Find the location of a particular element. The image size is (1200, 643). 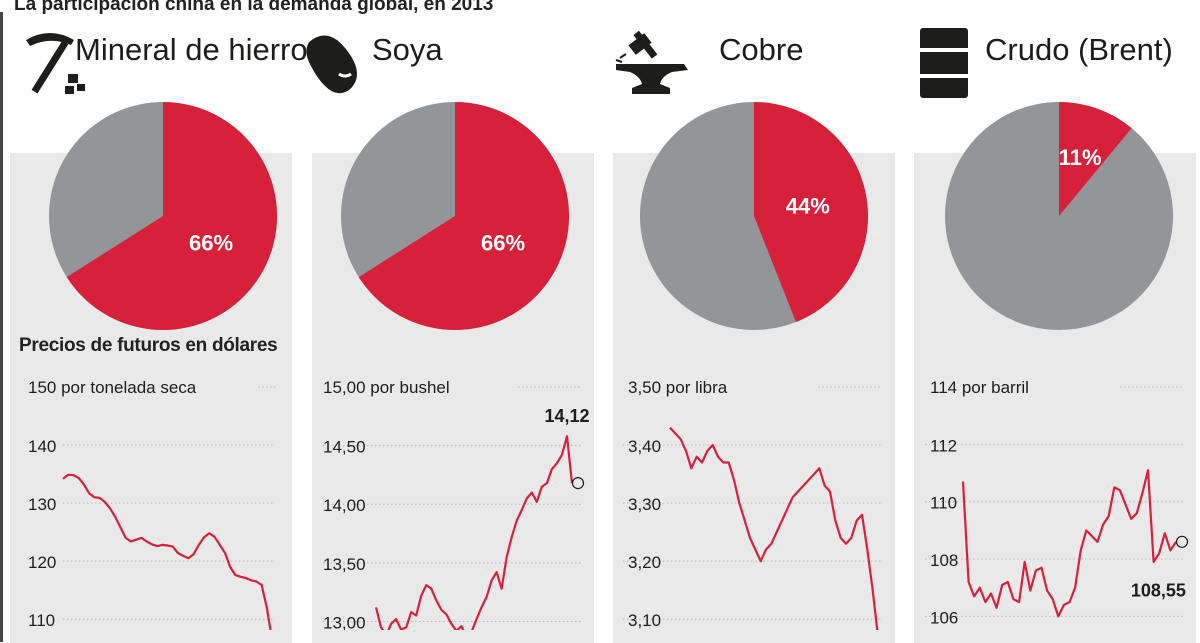

unit-label: 150 por tonelada seca is located at coordinates (112, 387).